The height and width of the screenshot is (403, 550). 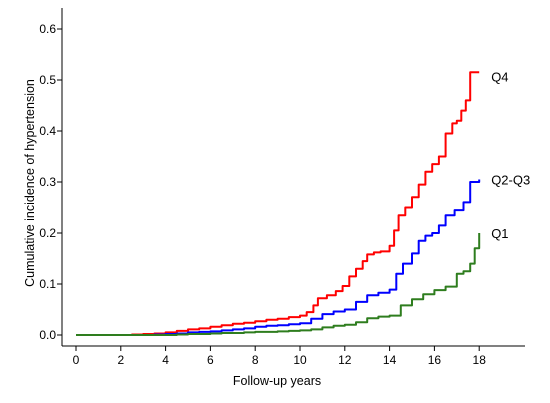 What do you see at coordinates (345, 360) in the screenshot?
I see `x-tick-label: 12` at bounding box center [345, 360].